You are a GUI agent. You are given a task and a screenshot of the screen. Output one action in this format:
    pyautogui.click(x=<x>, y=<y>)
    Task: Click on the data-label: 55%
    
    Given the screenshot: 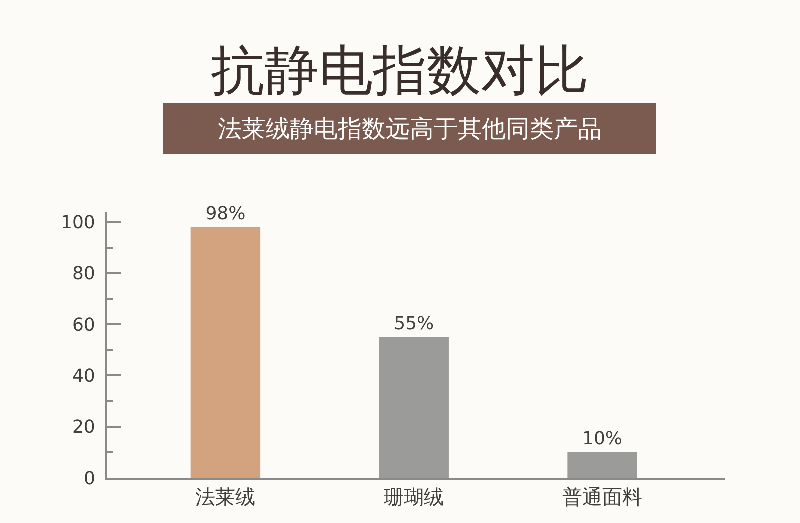 What is the action you would take?
    pyautogui.click(x=414, y=323)
    